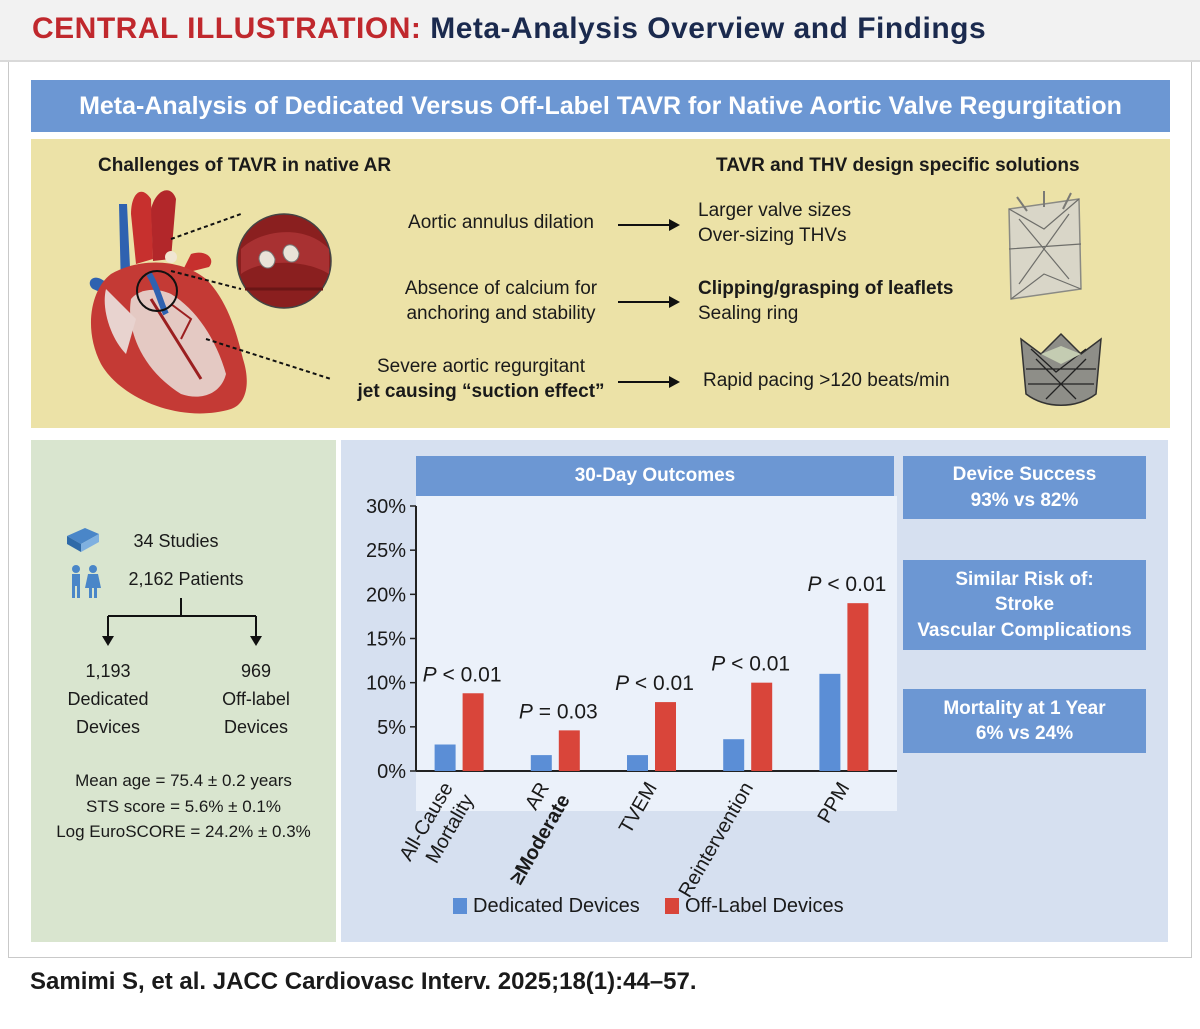 The height and width of the screenshot is (1029, 1200). I want to click on mortality-box: Mortality at 1 Year 6% vs 24%, so click(1024, 721).